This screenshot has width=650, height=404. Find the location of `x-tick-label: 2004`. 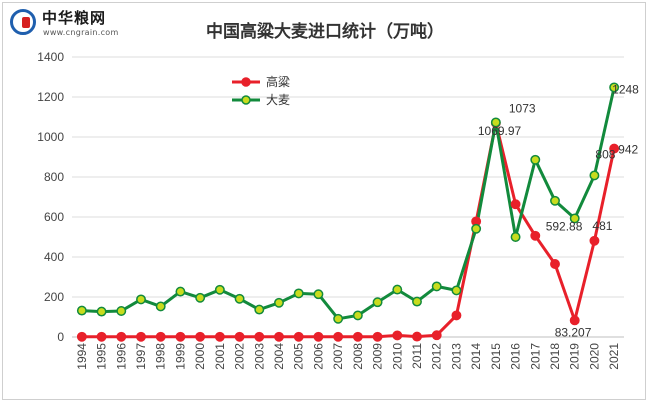

x-tick-label: 2004 is located at coordinates (279, 356).